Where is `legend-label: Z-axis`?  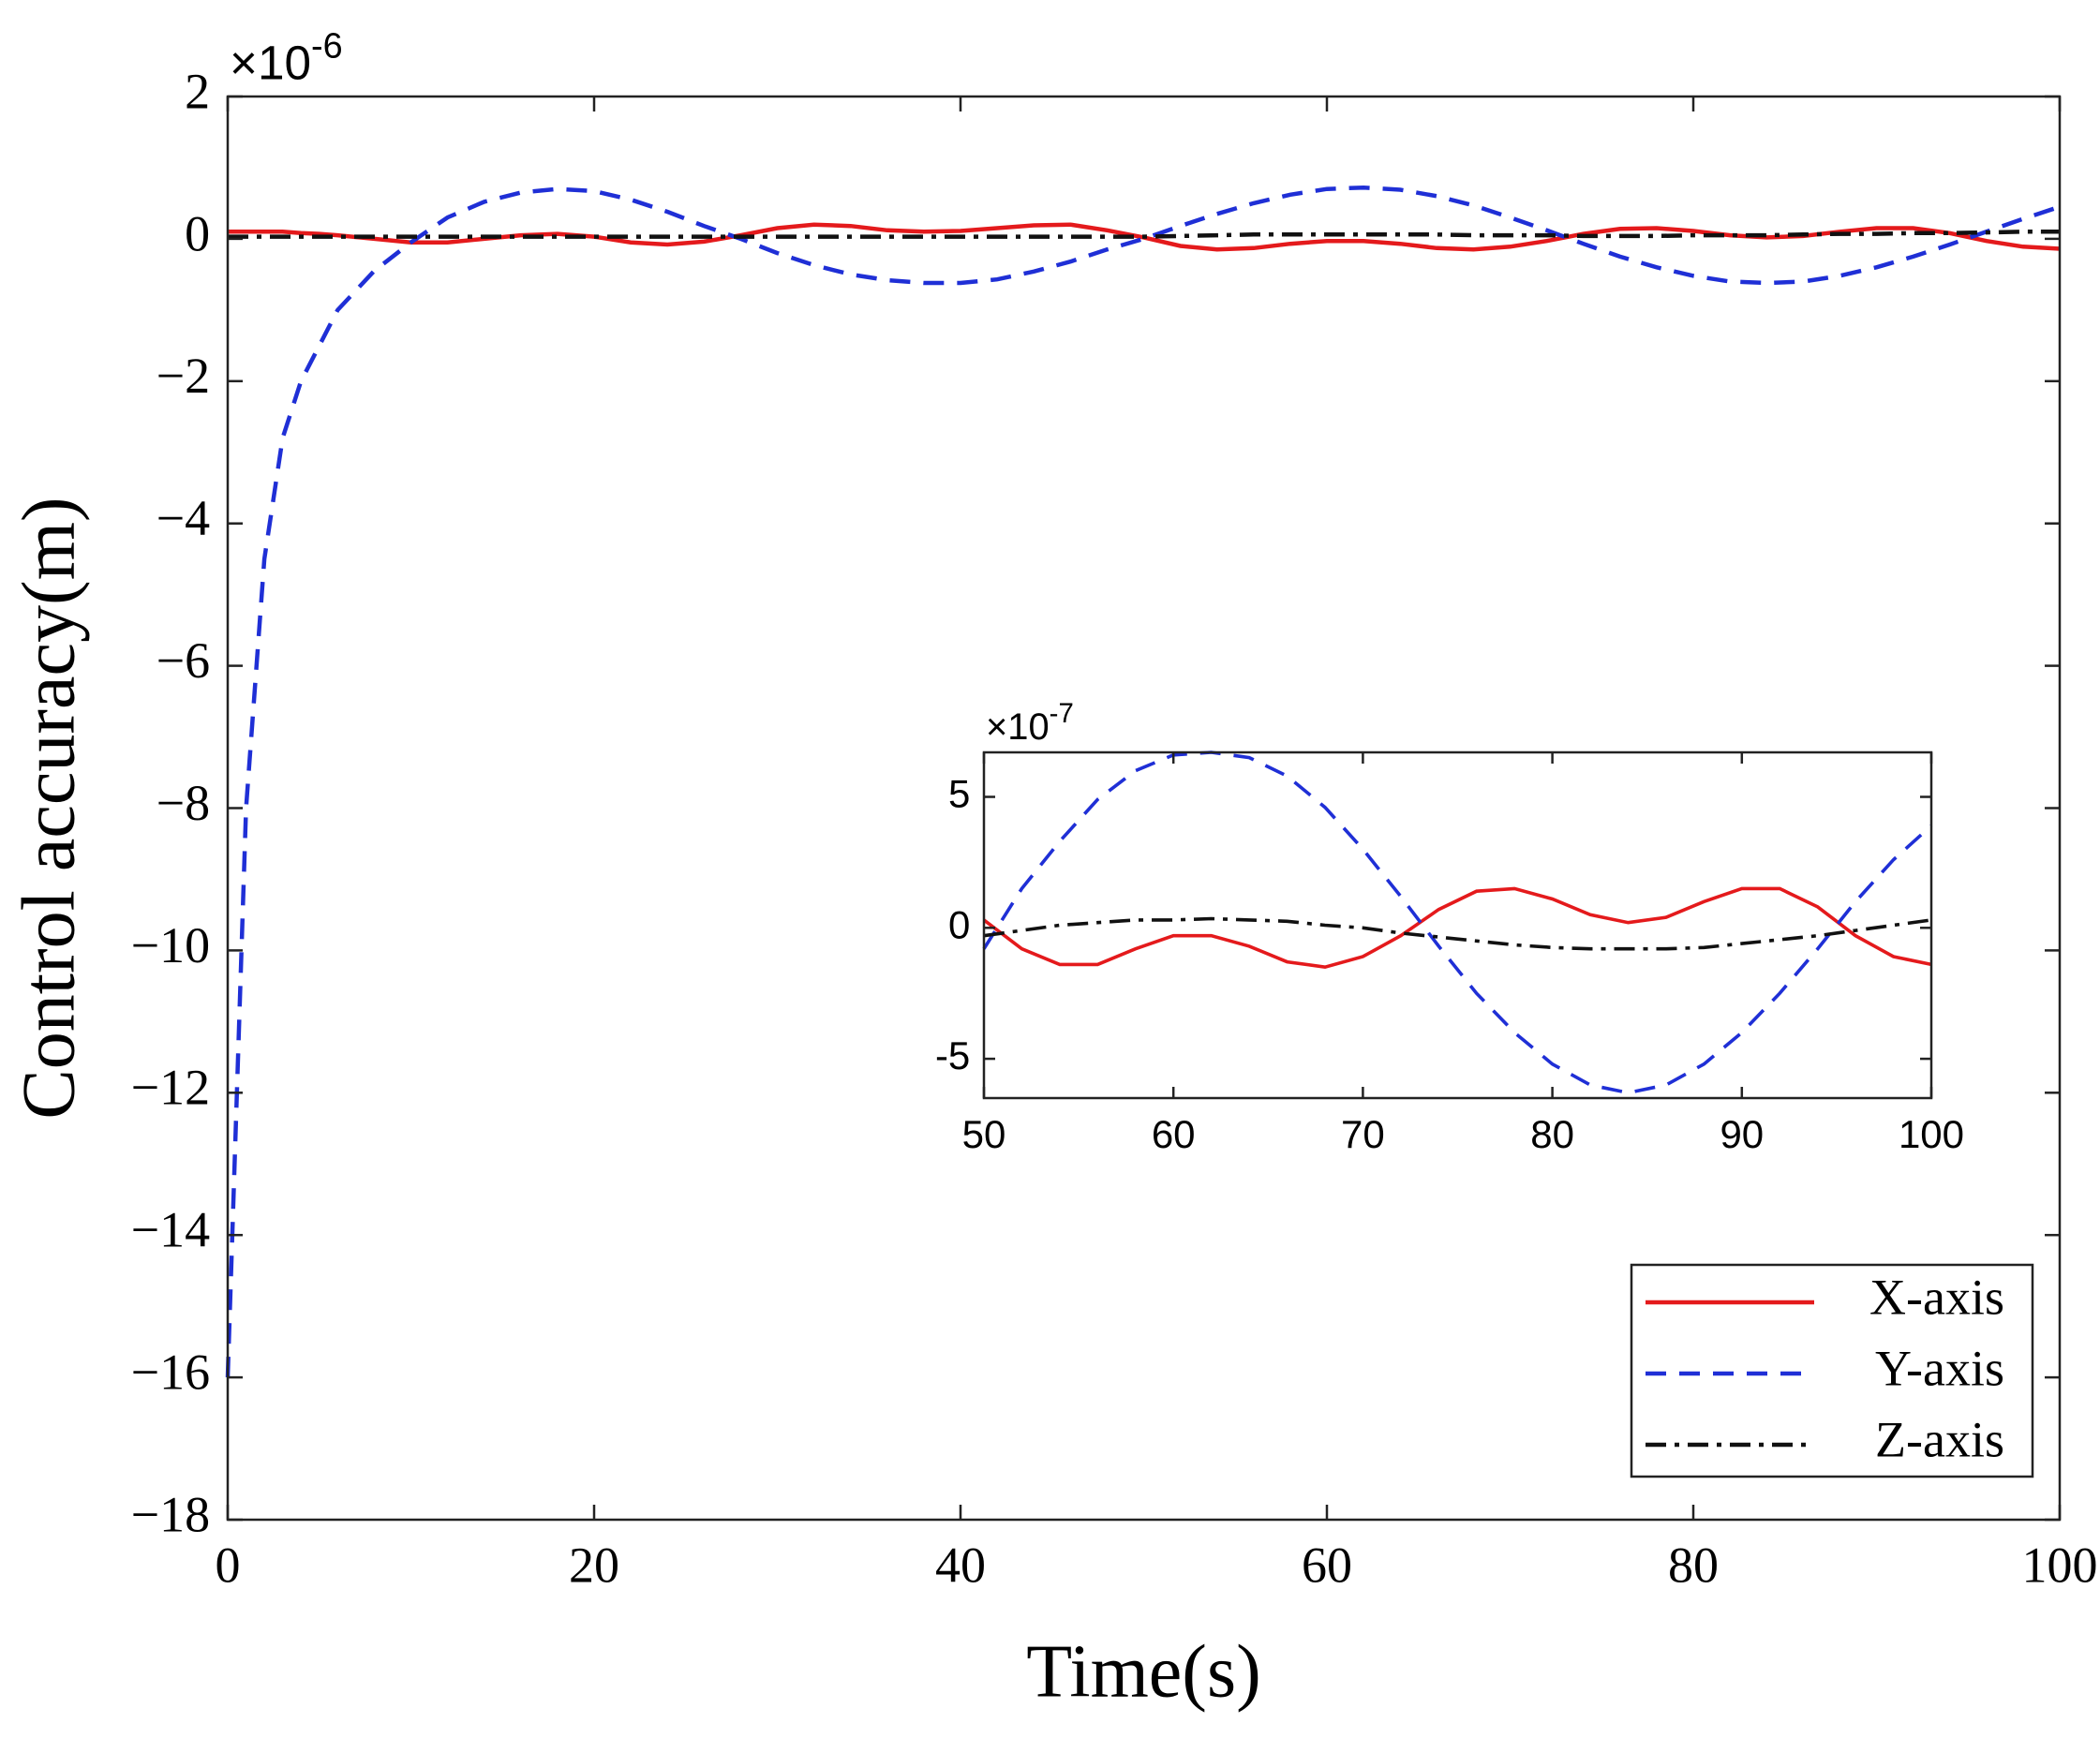
legend-label: Z-axis is located at coordinates (1940, 1439).